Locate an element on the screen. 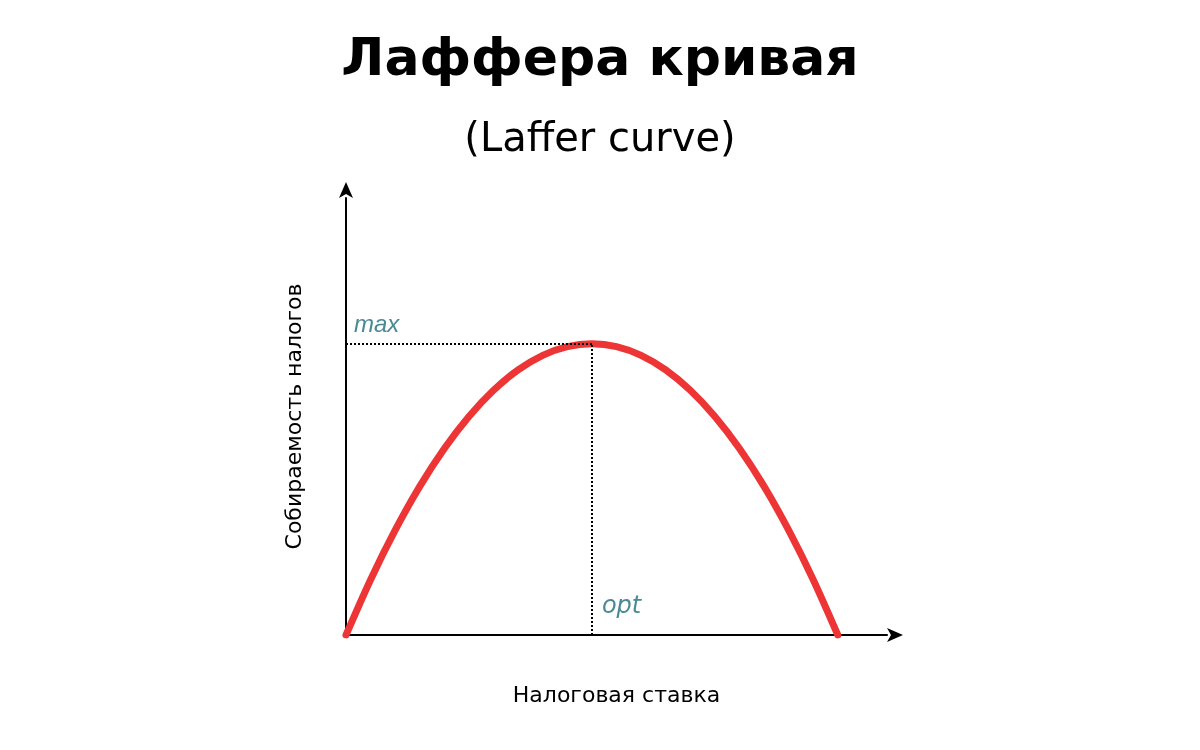 This screenshot has width=1200, height=750. annotation: opt is located at coordinates (622, 605).